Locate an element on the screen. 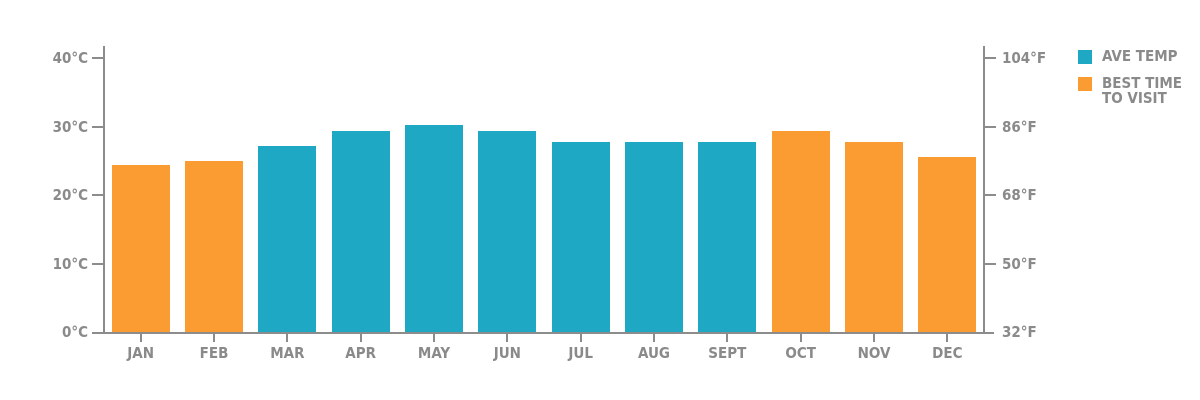  x-tick-oct is located at coordinates (800, 338).